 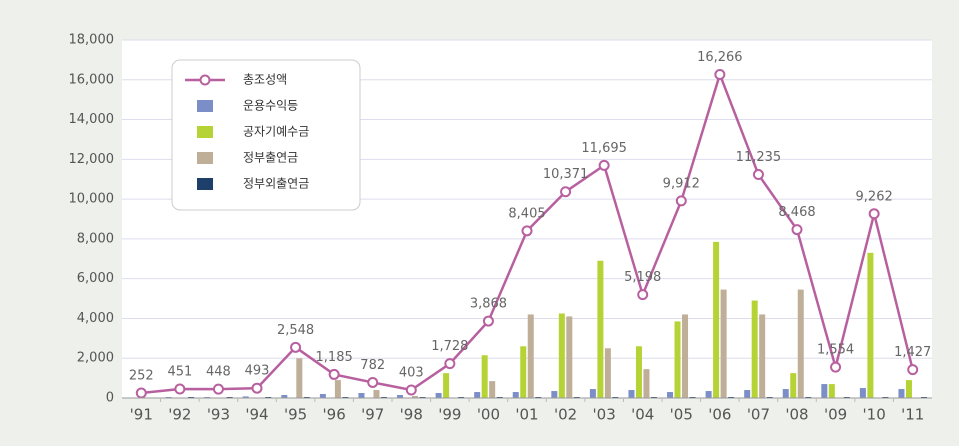 I want to click on data-label: 493, so click(x=257, y=371).